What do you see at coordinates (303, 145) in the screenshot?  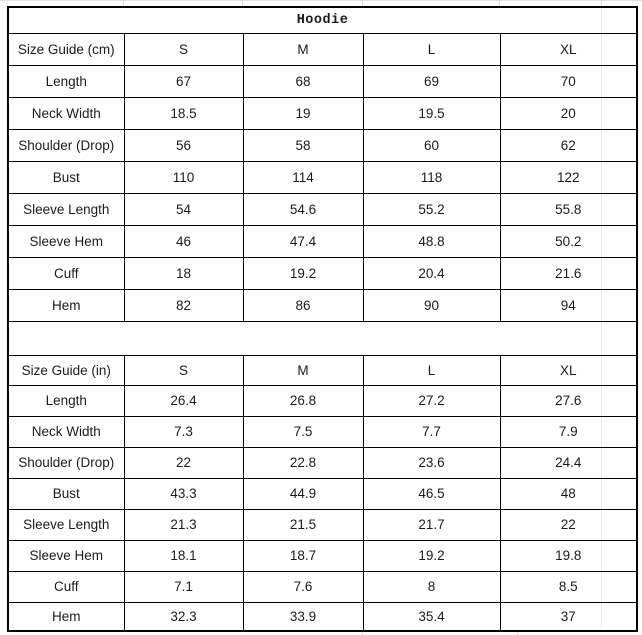 I see `value-cell: 58` at bounding box center [303, 145].